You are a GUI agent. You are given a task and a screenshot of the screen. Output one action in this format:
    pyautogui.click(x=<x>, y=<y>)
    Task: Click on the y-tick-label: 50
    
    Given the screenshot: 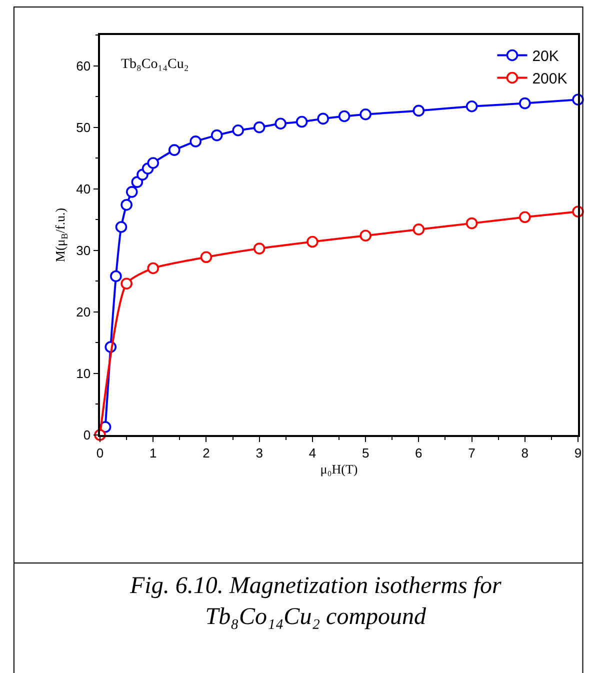 What is the action you would take?
    pyautogui.click(x=83, y=127)
    